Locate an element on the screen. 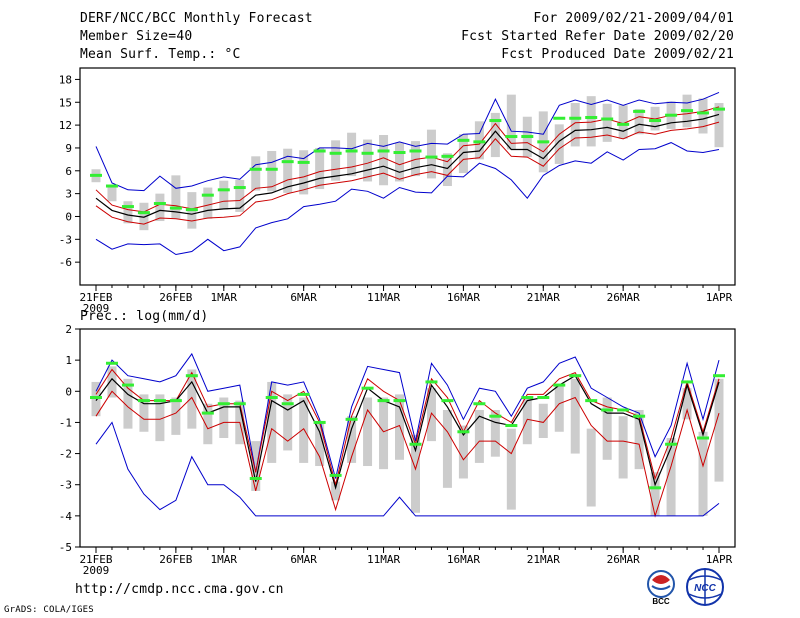 The image size is (800, 618). temp-ytick-label: 6 is located at coordinates (68, 171).